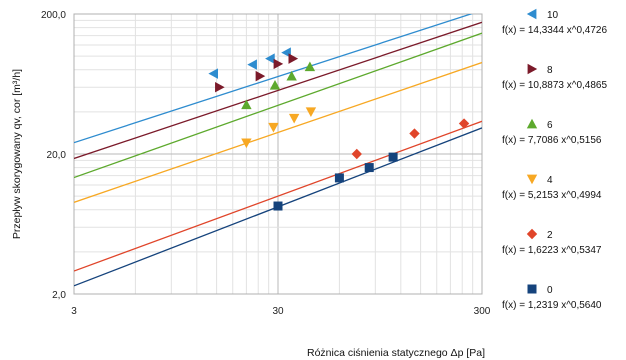  What do you see at coordinates (552, 250) in the screenshot?
I see `legend-equation: f(x) = 1,6223 x^0,5347` at bounding box center [552, 250].